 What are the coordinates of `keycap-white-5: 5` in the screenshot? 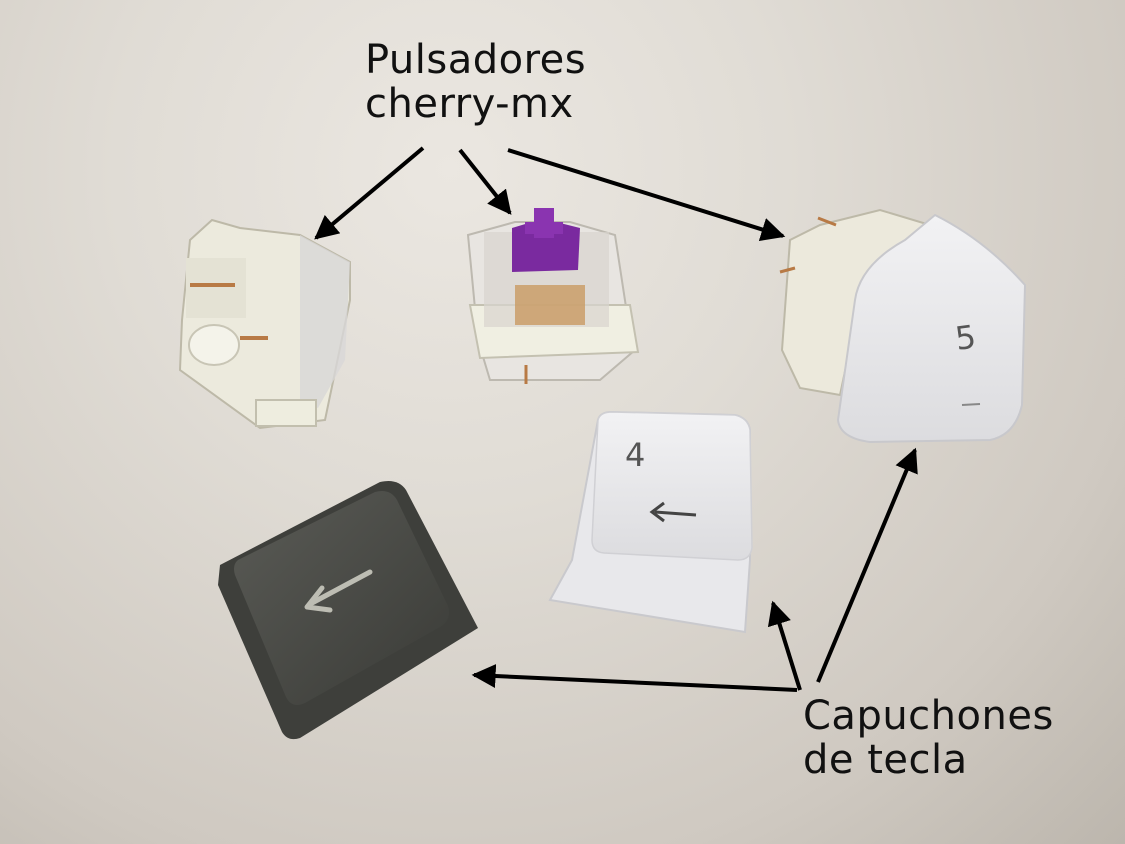 It's located at (931, 328).